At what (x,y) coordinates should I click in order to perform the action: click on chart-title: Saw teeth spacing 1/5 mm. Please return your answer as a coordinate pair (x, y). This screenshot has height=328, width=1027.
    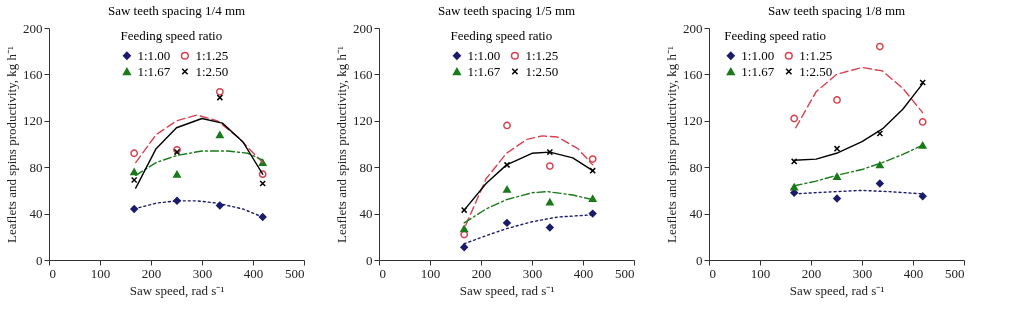
    Looking at the image, I should click on (506, 10).